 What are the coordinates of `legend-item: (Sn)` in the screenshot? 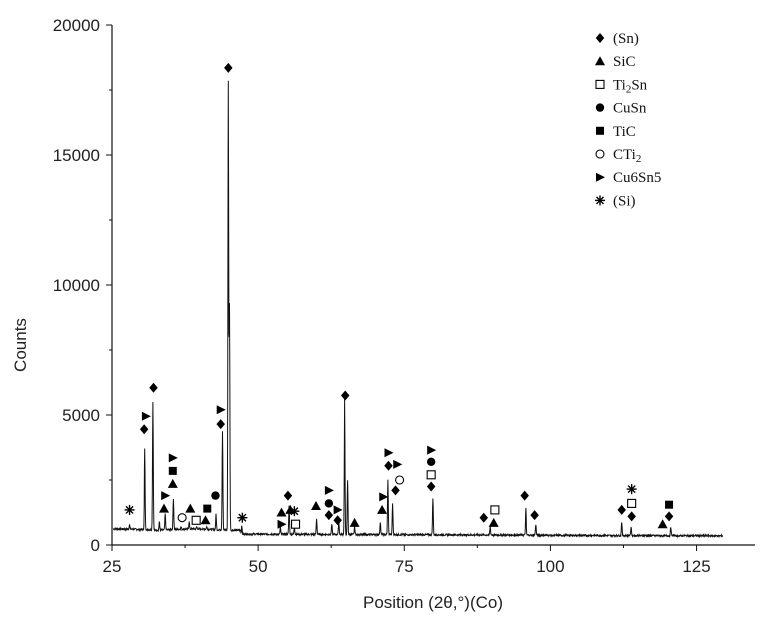 It's located at (617, 39).